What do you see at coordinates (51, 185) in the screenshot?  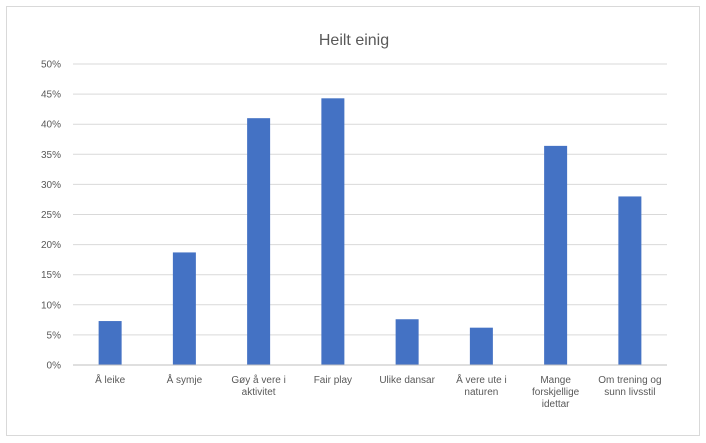 I see `y-tick-label: 30%` at bounding box center [51, 185].